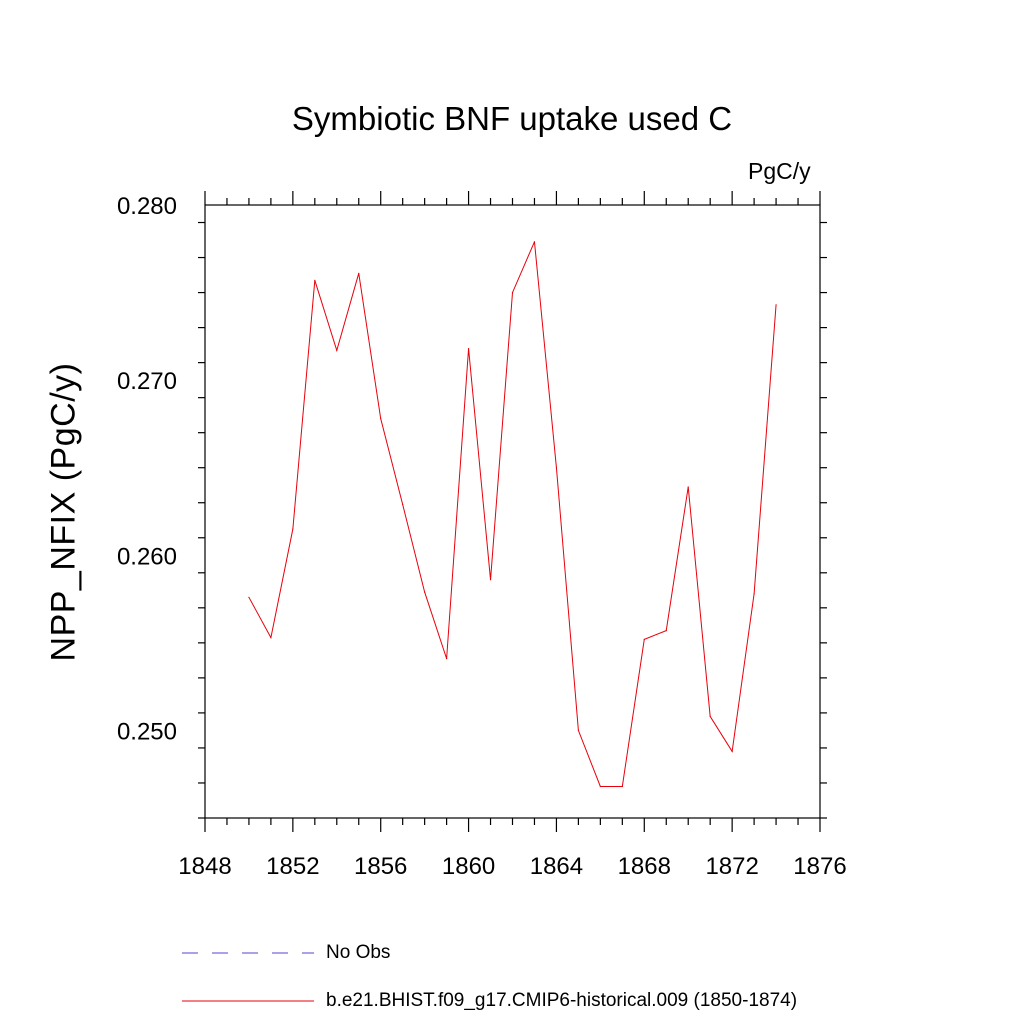  Describe the element at coordinates (644, 866) in the screenshot. I see `x-tick-label: 1868` at that location.